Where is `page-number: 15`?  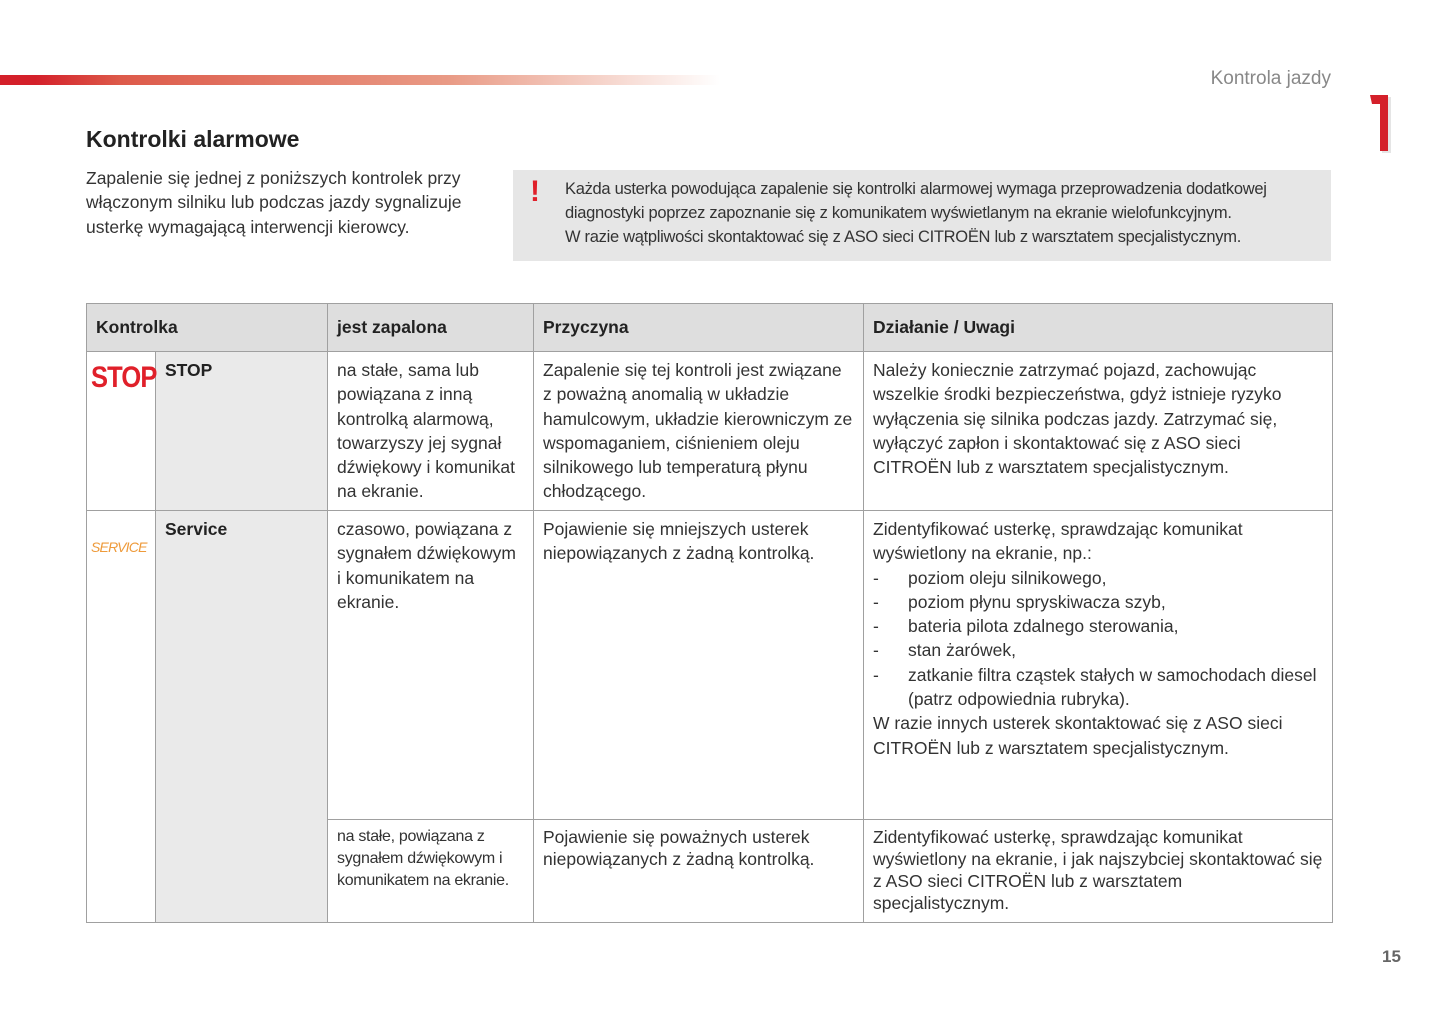 page-number: 15 is located at coordinates (1391, 956).